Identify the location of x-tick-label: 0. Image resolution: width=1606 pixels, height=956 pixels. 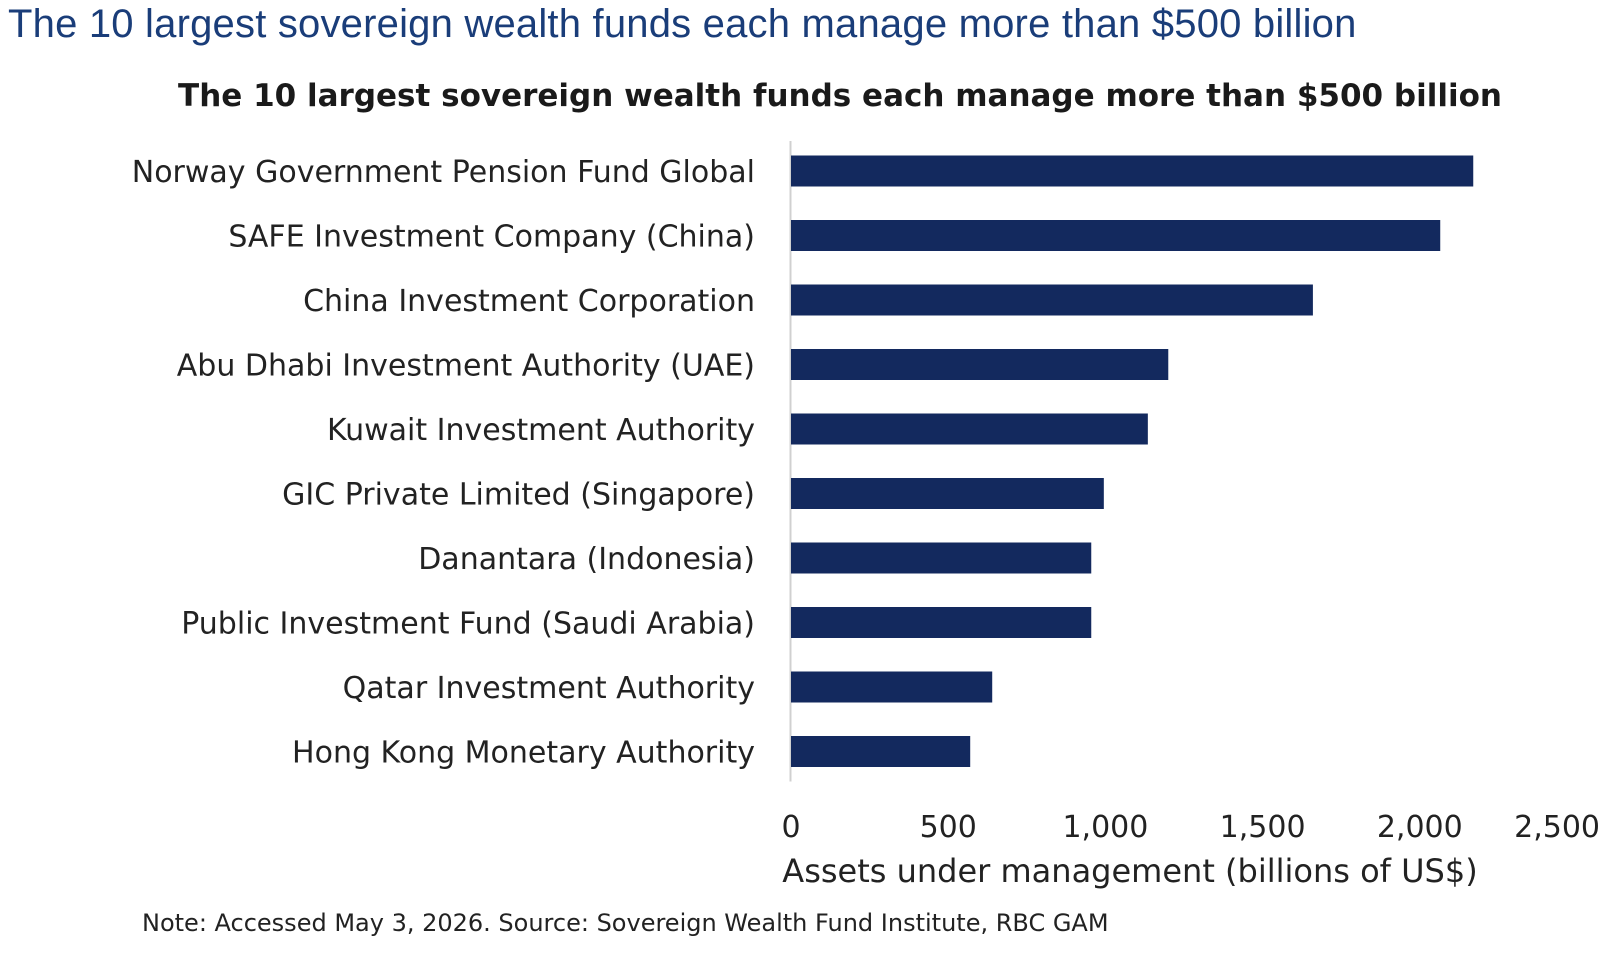
(790, 827).